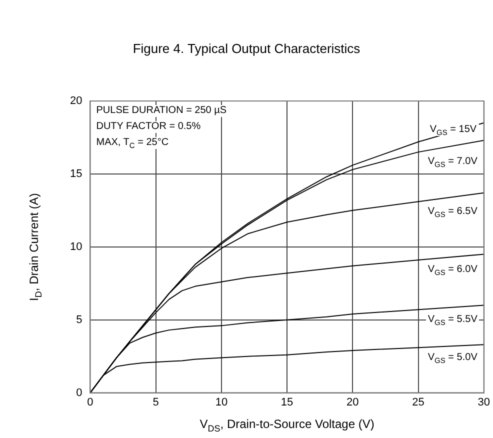  I want to click on x-tick-label: 10, so click(221, 402).